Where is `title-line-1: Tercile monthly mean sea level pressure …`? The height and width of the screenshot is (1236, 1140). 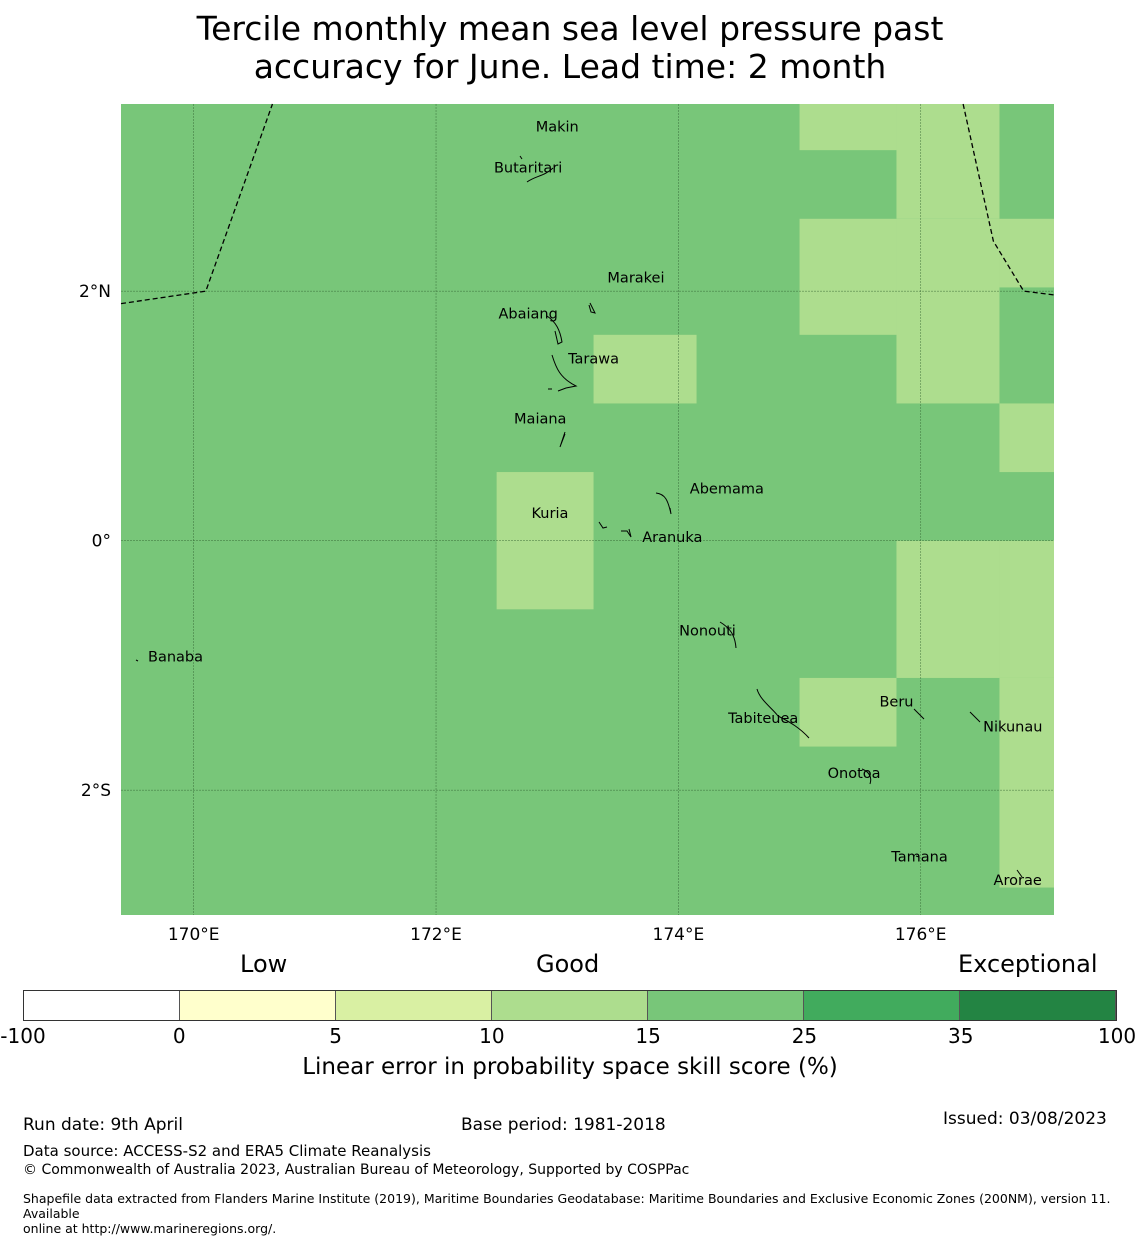 title-line-1: Tercile monthly mean sea level pressure … is located at coordinates (570, 28).